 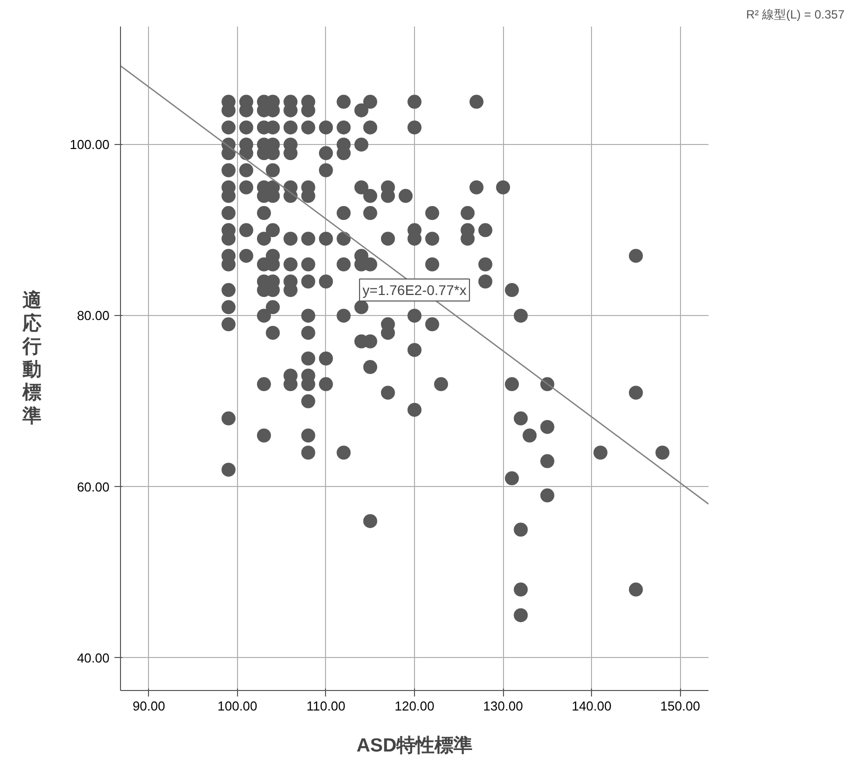 I want to click on annotation: y=1.76E2-0.77*x, so click(x=414, y=290).